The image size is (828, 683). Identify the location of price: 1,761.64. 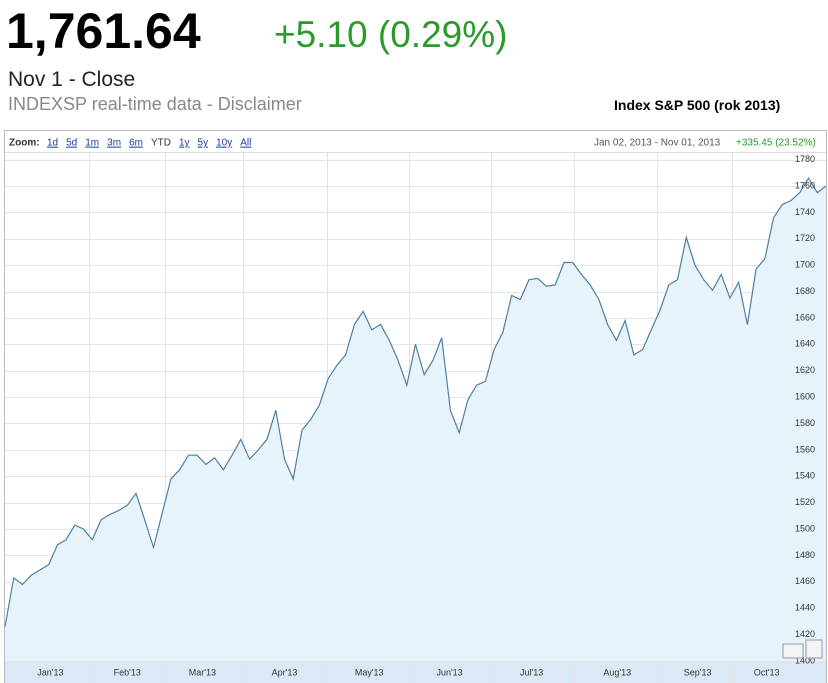
(103, 31).